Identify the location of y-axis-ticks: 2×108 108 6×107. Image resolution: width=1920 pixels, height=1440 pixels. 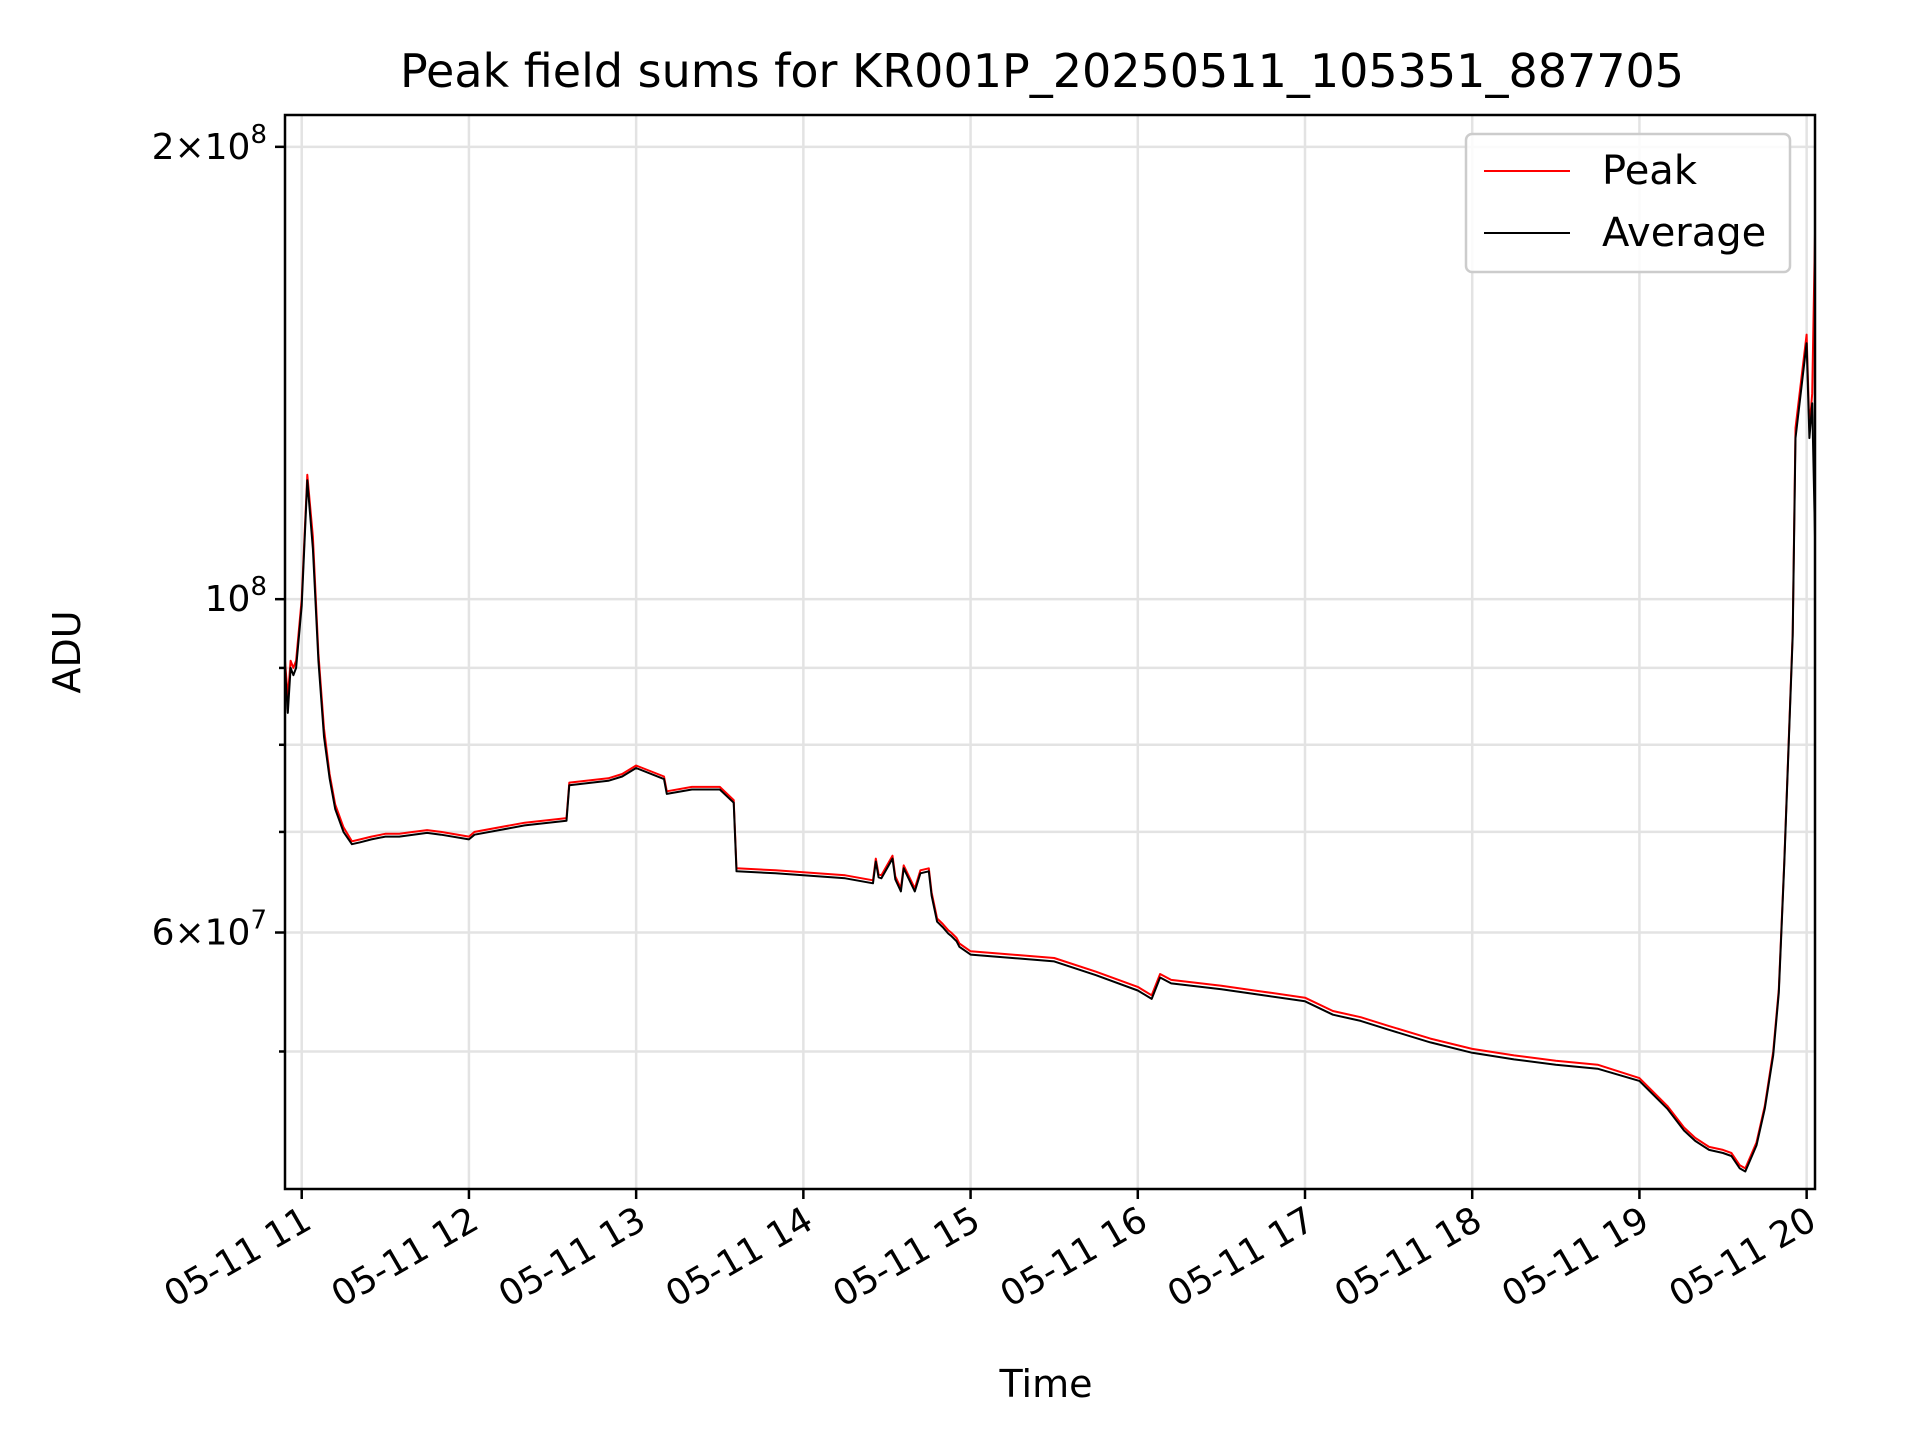
(218, 586).